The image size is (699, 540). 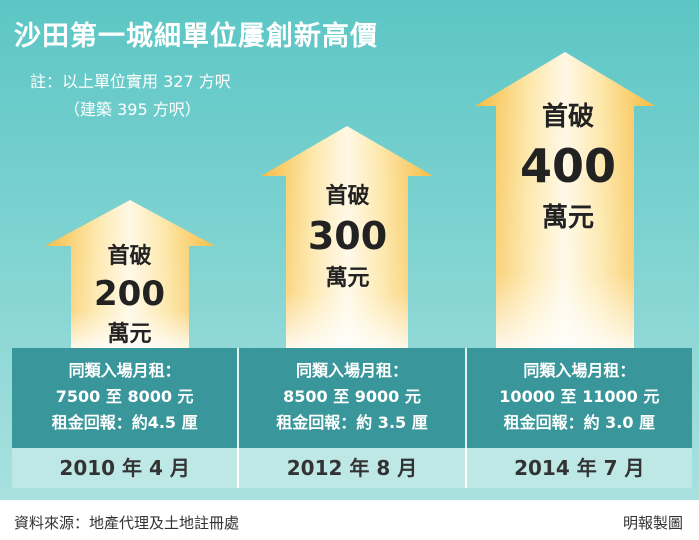 What do you see at coordinates (126, 468) in the screenshot?
I see `date-label-1: 2010 年 4 月` at bounding box center [126, 468].